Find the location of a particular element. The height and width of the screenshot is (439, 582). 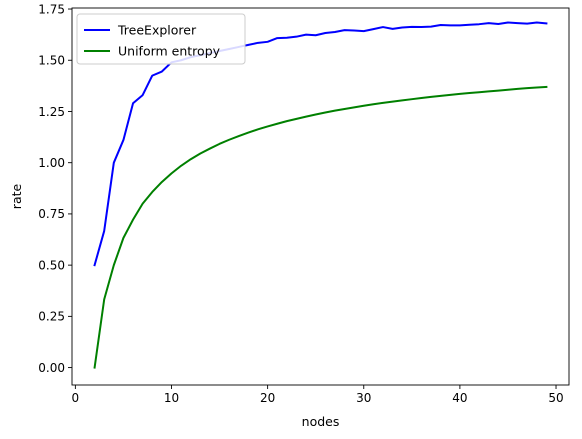

y-tick-label: 1.25 is located at coordinates (51, 112).